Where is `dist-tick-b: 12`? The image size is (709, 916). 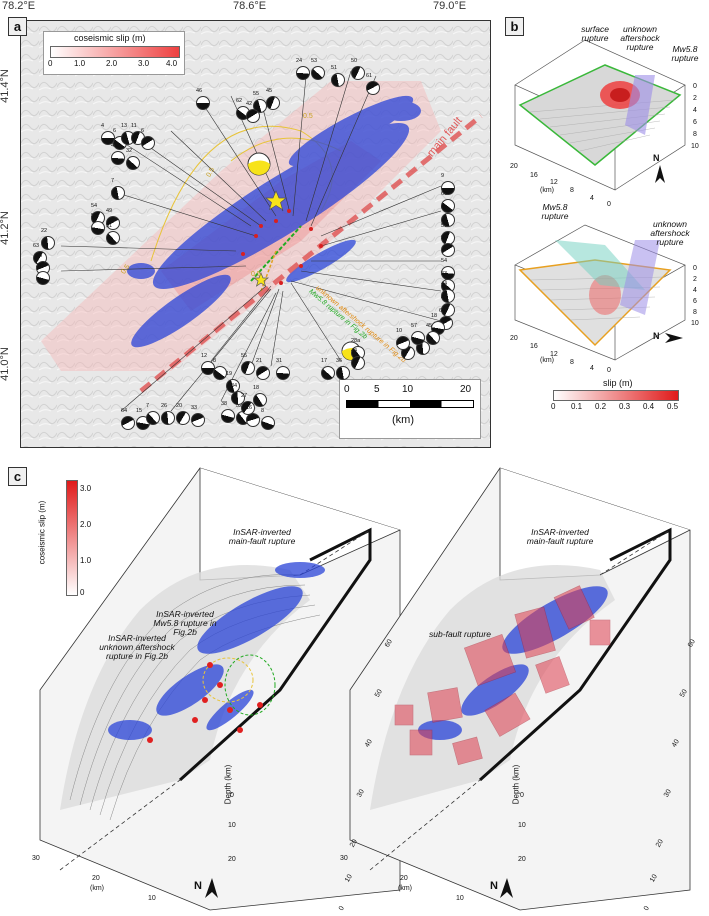
dist-tick-b: 12 is located at coordinates (554, 354).